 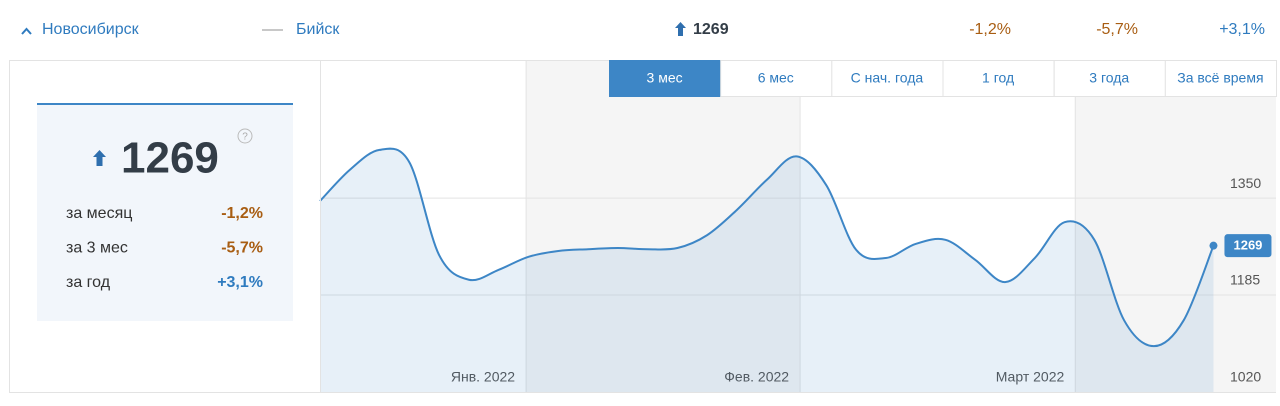 I want to click on tab-label: 3 мес, so click(x=665, y=78).